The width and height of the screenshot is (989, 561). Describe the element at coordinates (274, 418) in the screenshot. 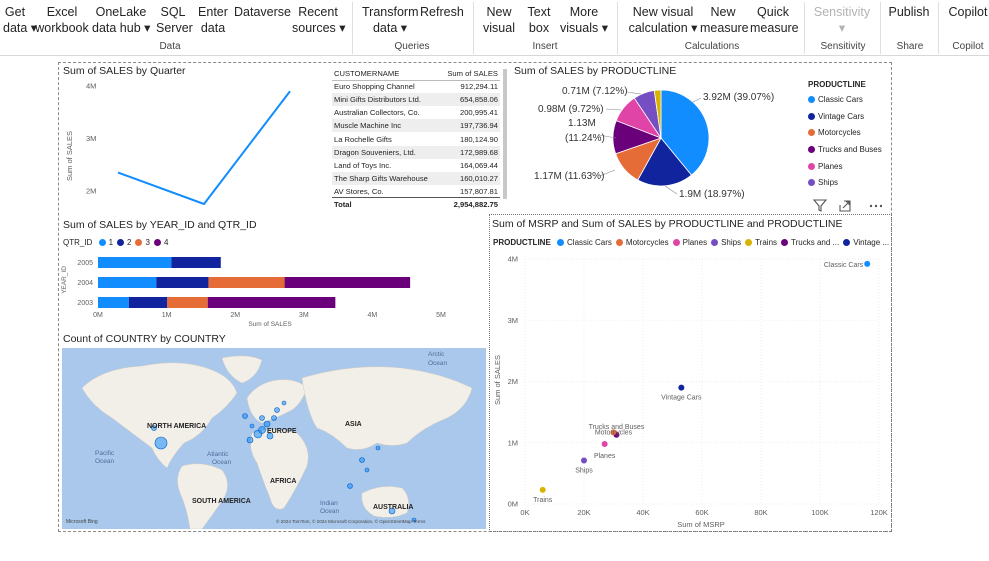

I see `map-bubble-germany` at that location.